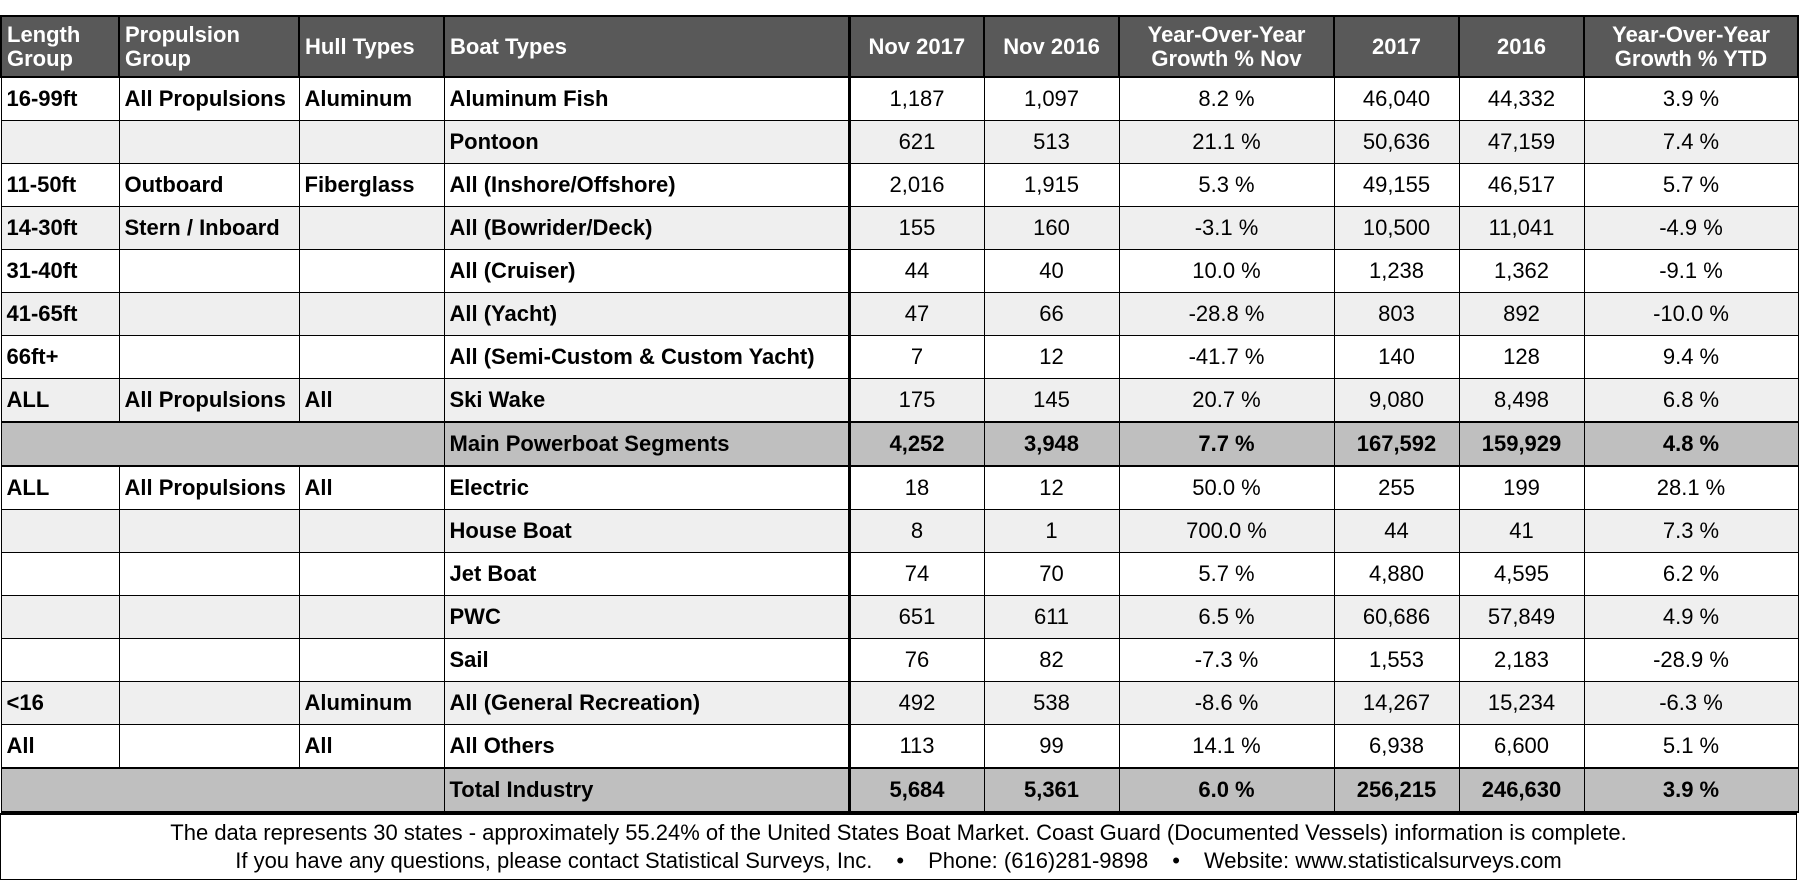 The width and height of the screenshot is (1800, 889). What do you see at coordinates (1051, 617) in the screenshot?
I see `cell-nov-2016: 611` at bounding box center [1051, 617].